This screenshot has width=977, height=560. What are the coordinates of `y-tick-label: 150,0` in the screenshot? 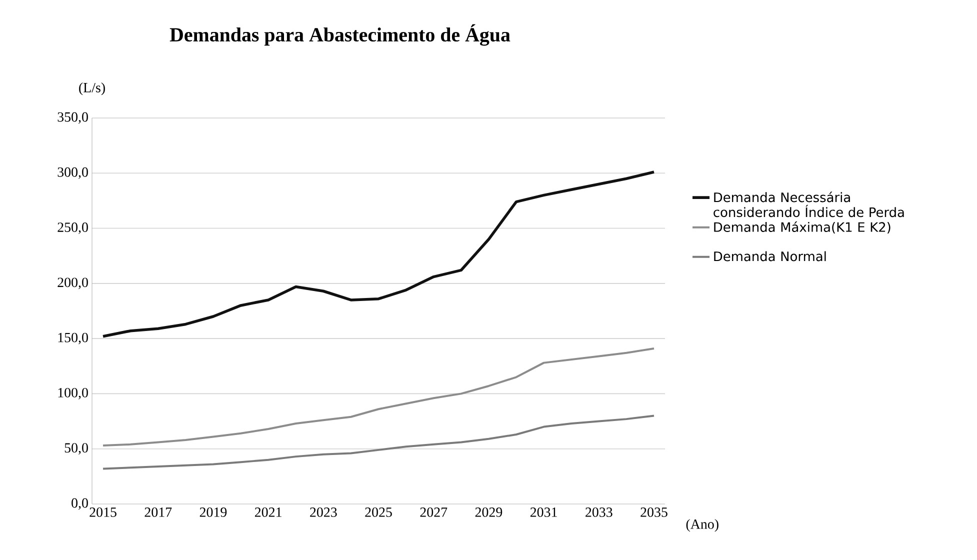 It's located at (73, 338).